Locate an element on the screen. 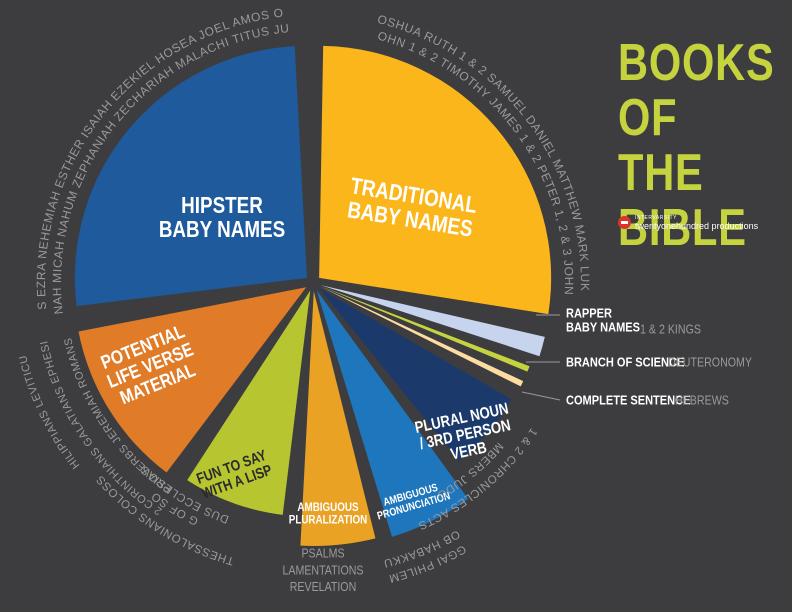 This screenshot has width=792, height=612. label-rapper-line-2: BABY NAMES is located at coordinates (603, 327).